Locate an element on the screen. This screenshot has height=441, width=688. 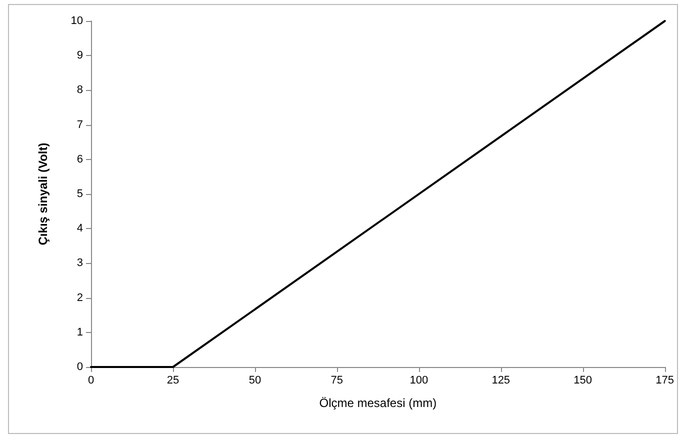
x-tick-label: 75 is located at coordinates (337, 380).